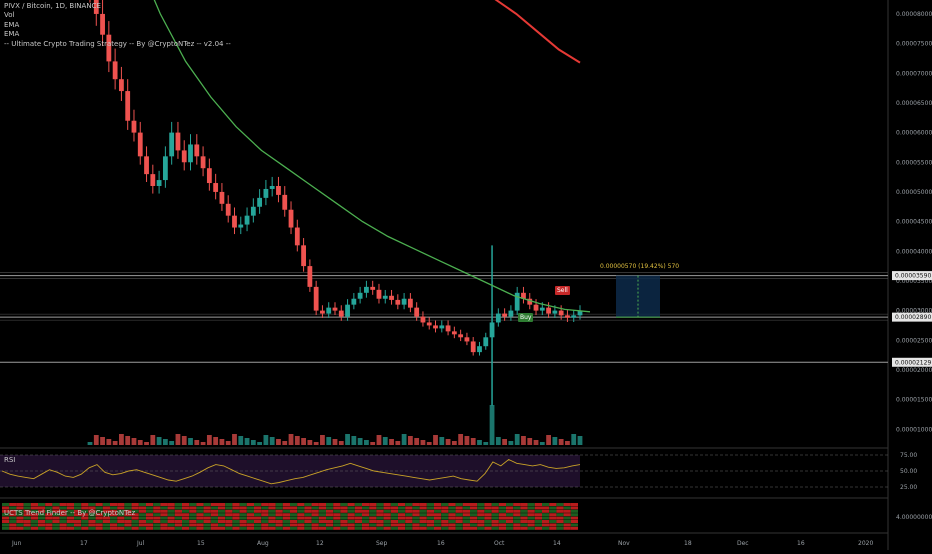 This screenshot has width=932, height=554. I want to click on price-tick-label: 0.00005000, so click(914, 192).